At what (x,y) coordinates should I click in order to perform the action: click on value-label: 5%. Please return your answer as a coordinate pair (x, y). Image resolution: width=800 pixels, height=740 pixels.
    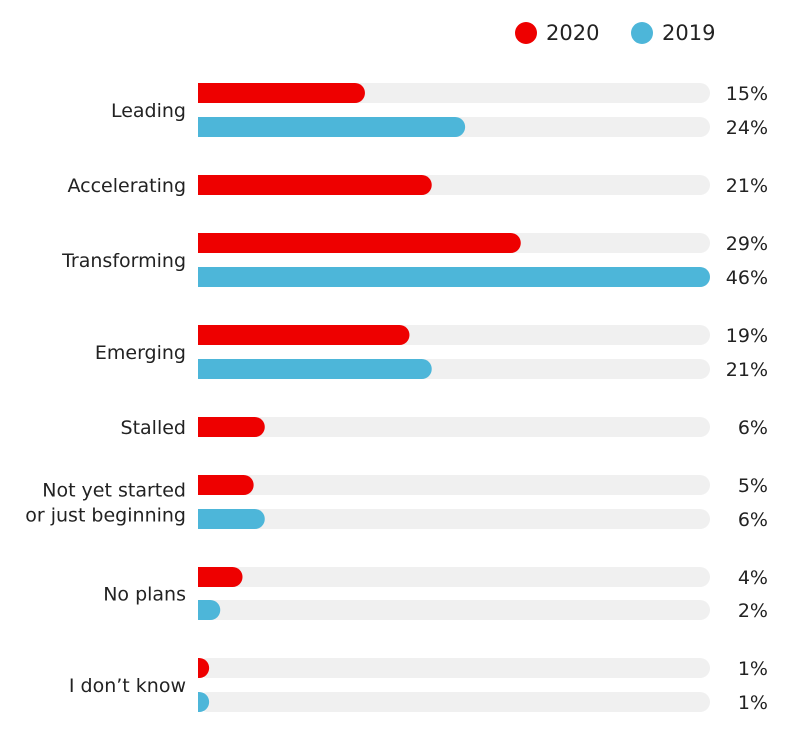
    Looking at the image, I should click on (753, 486).